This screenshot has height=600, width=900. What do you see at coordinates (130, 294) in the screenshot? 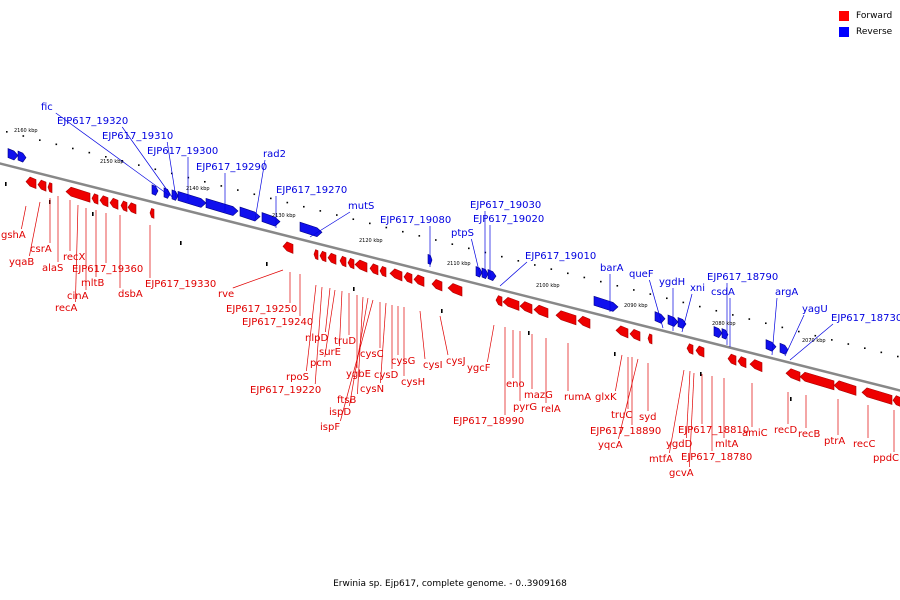
I see `forward-gene-label: dsbA` at bounding box center [130, 294].